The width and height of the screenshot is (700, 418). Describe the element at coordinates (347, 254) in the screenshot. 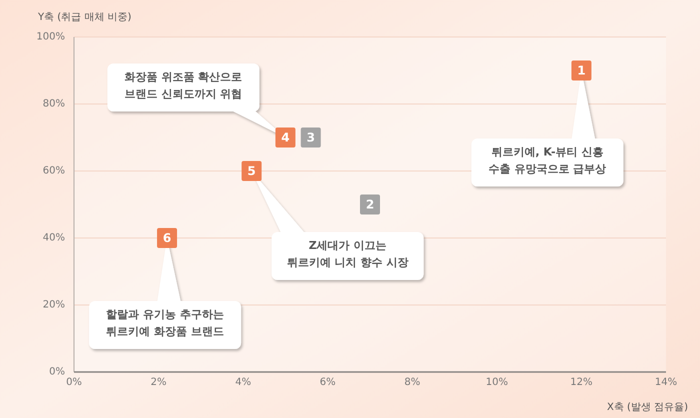

I see `annotation: Z세대가 이끄는 튀르키예 니치 향수 시장` at that location.